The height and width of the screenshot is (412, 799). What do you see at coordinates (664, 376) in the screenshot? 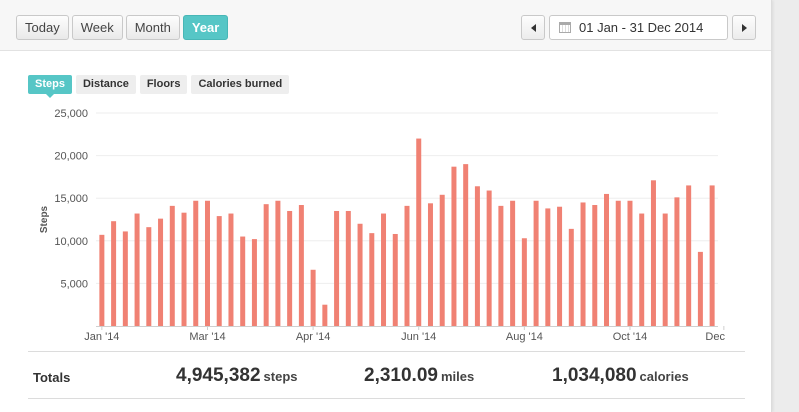
I see `total-calories-unit: calories` at bounding box center [664, 376].